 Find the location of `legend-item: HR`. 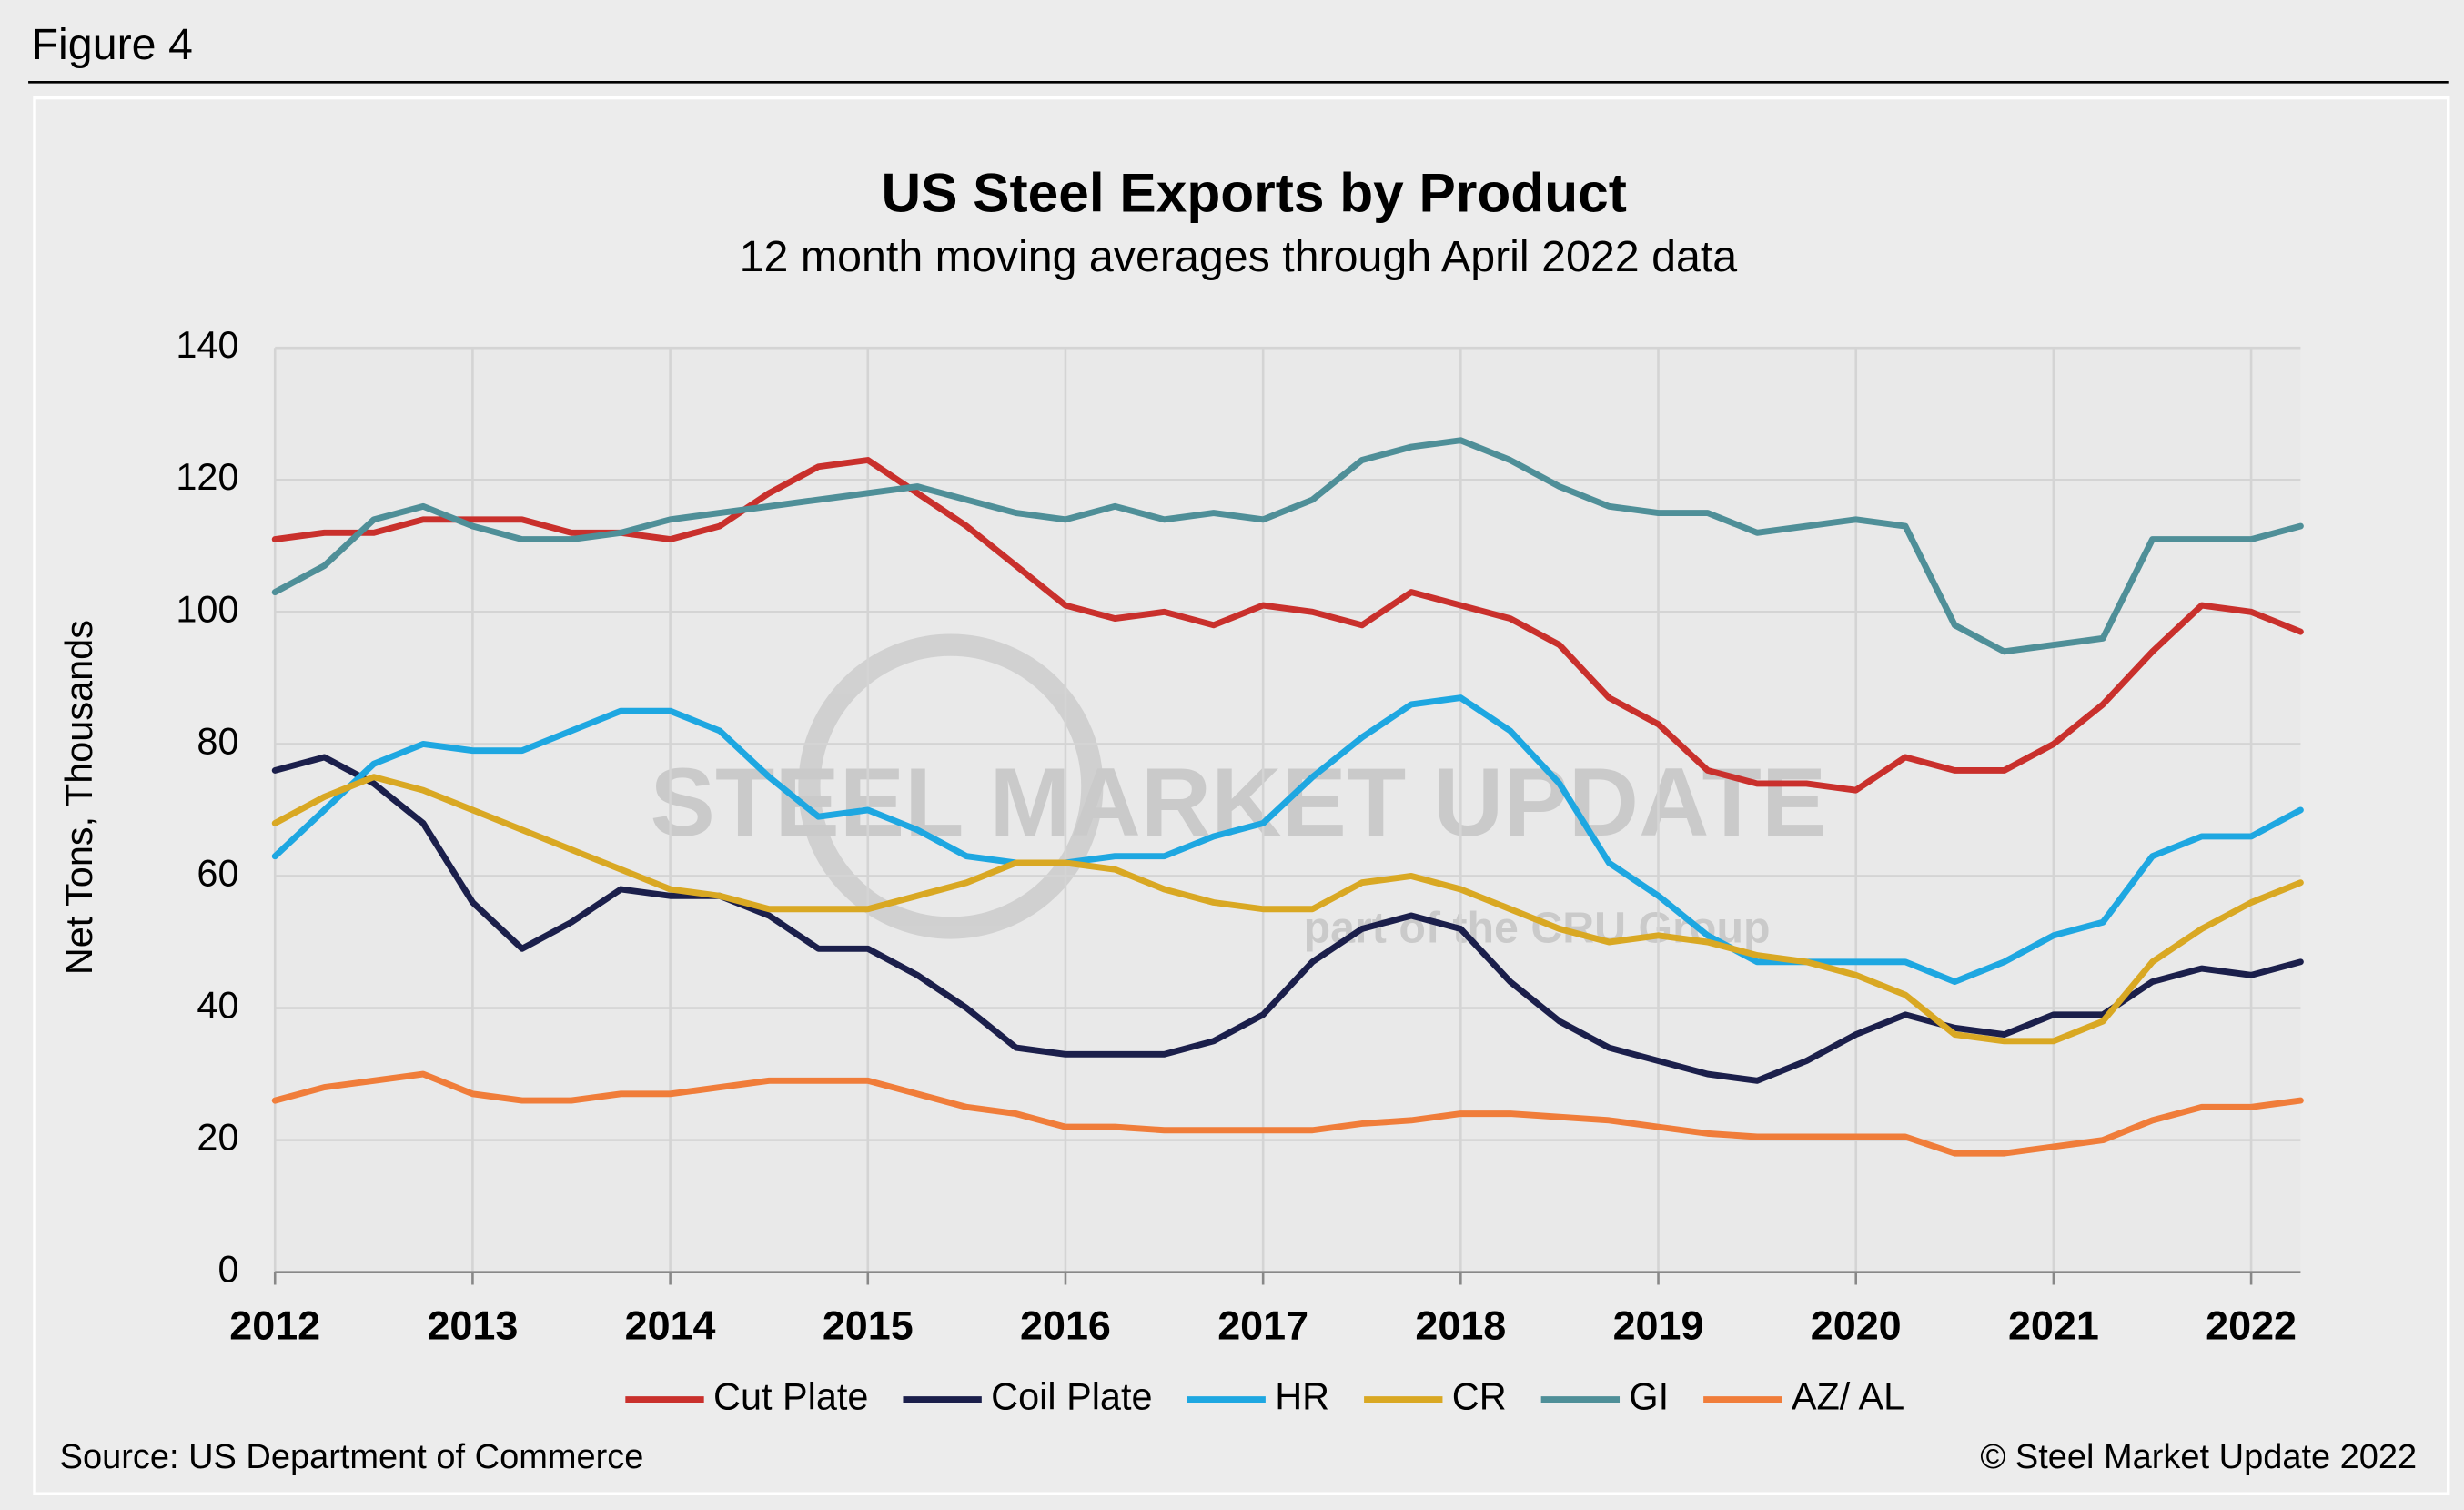

legend-item: HR is located at coordinates (1258, 1396).